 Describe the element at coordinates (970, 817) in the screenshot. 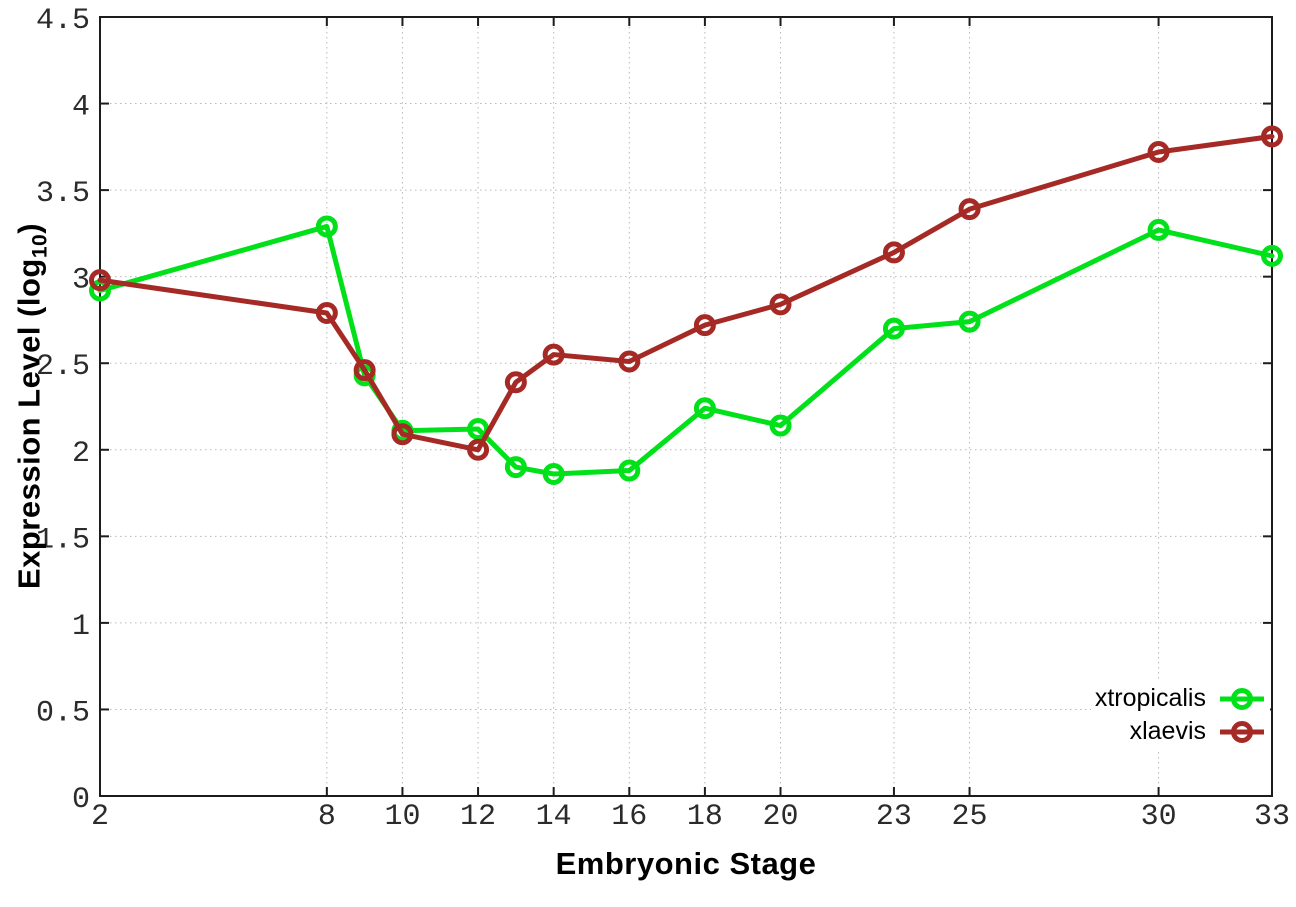

I see `x-tick-label: 25` at that location.